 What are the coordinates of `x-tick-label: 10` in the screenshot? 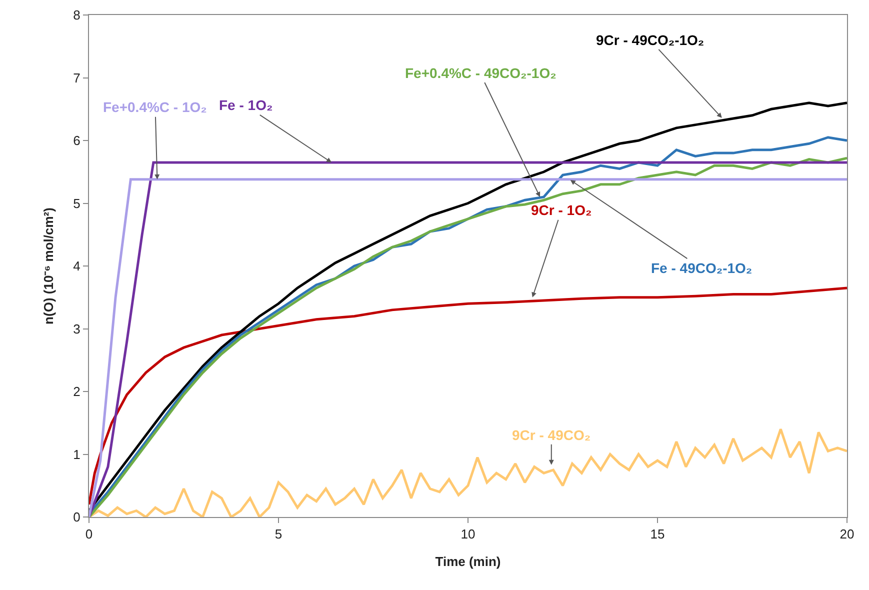 It's located at (468, 534).